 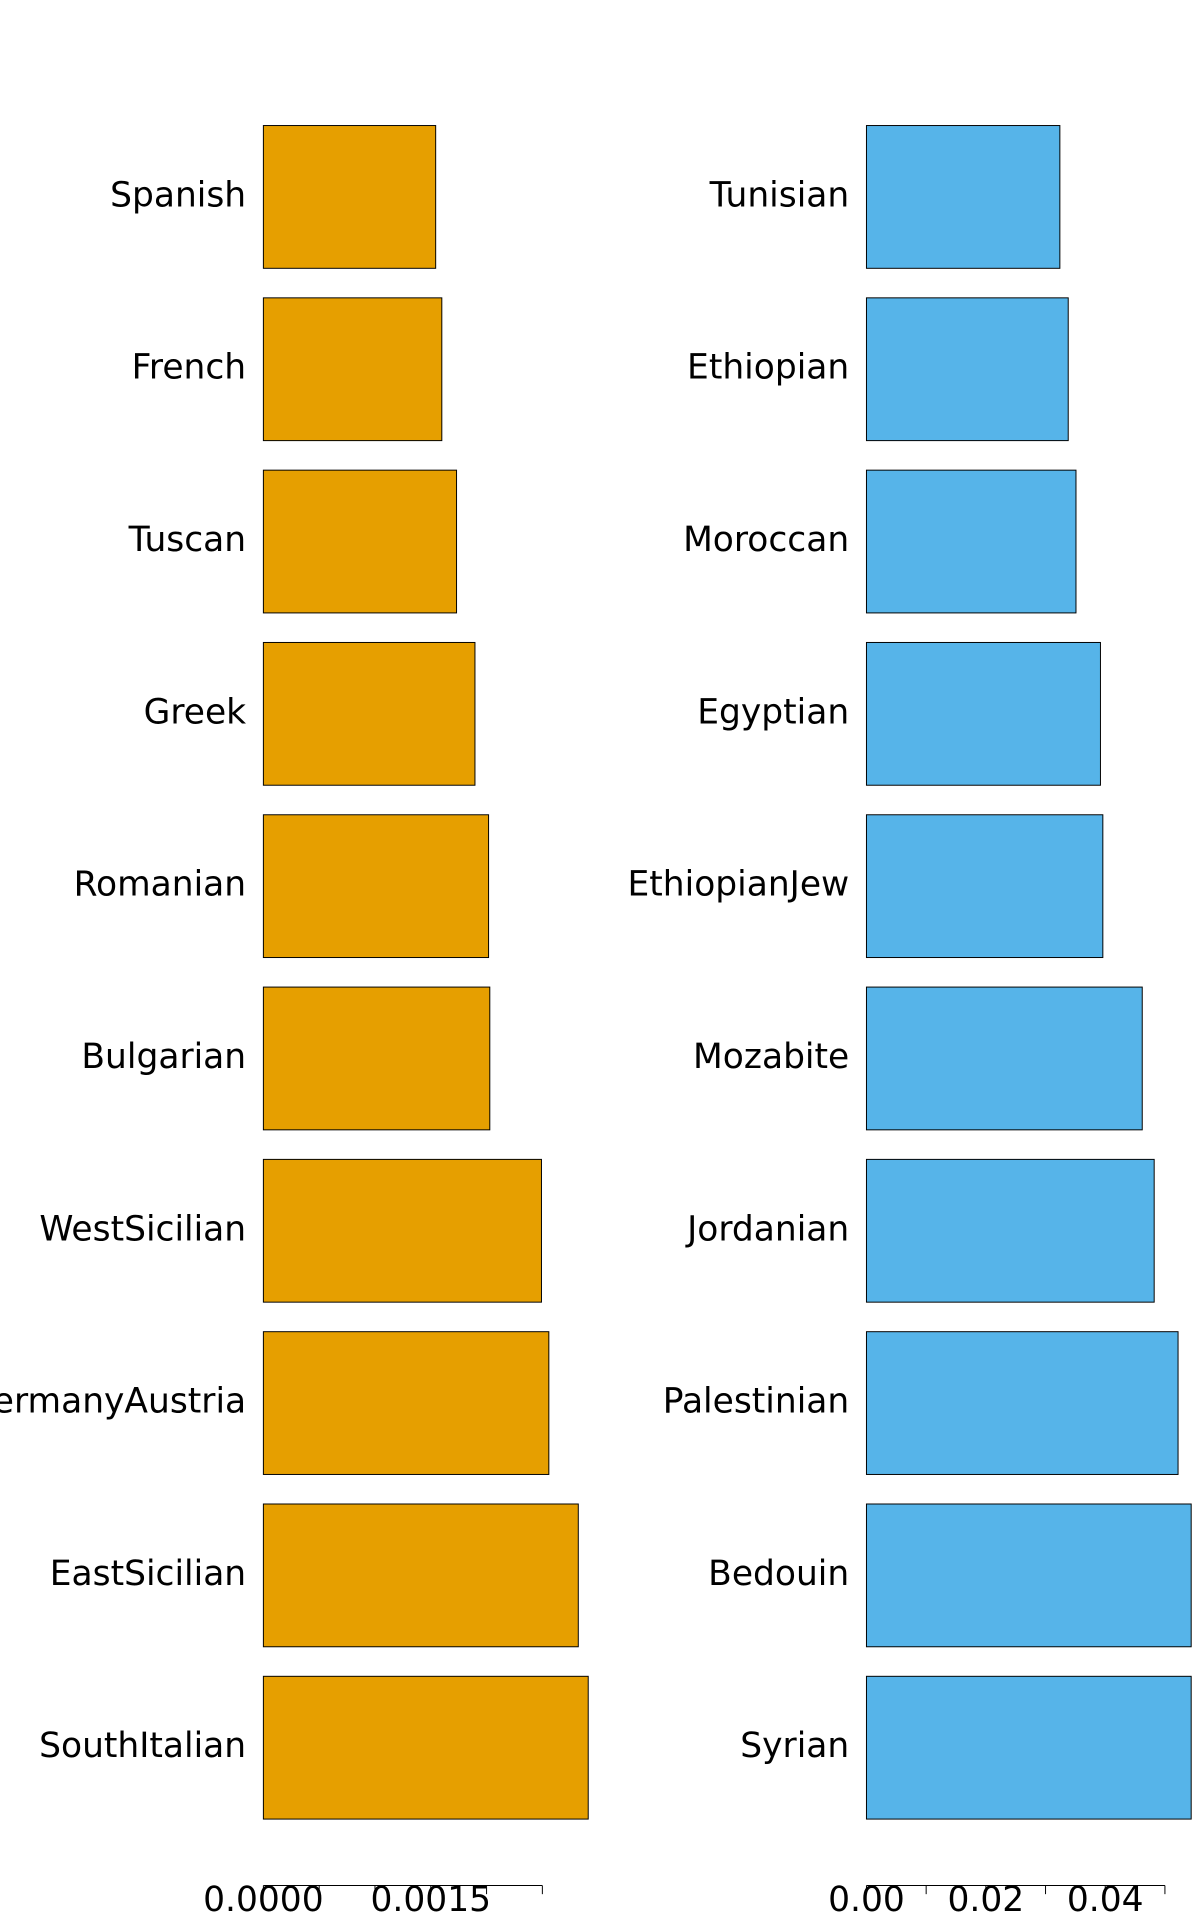 I want to click on x-tick-label: 0.0000, so click(x=263, y=1900).